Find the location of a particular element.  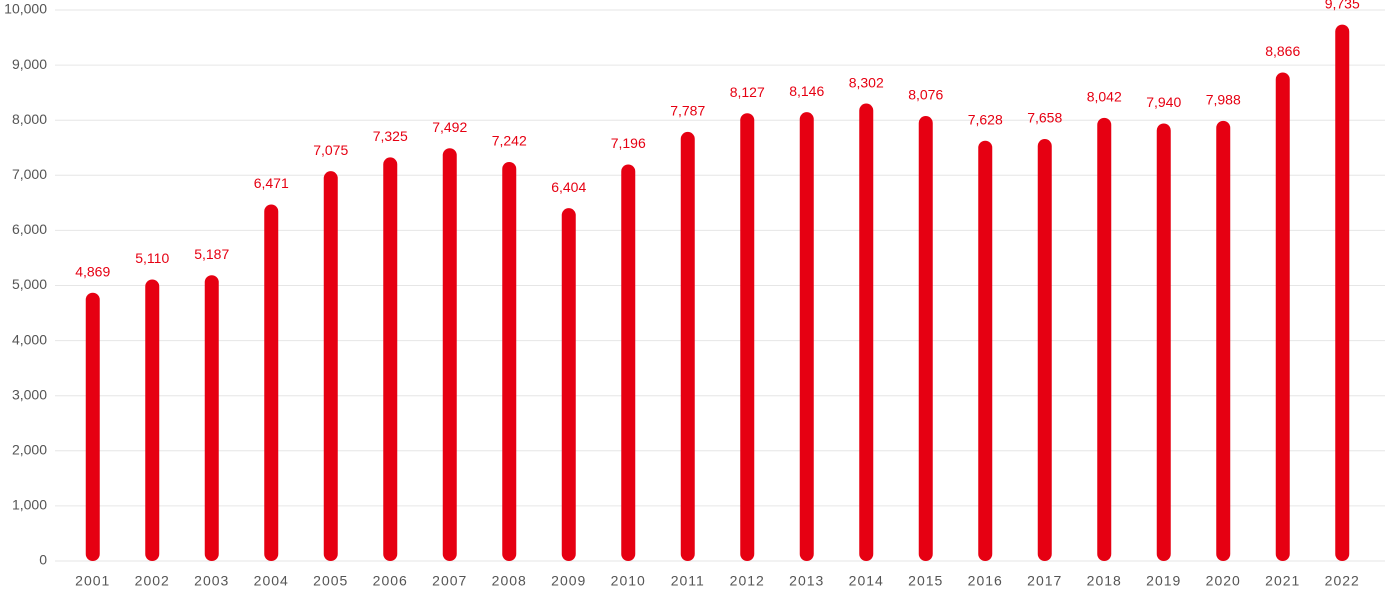

x-tick-label: 2005 is located at coordinates (330, 581).